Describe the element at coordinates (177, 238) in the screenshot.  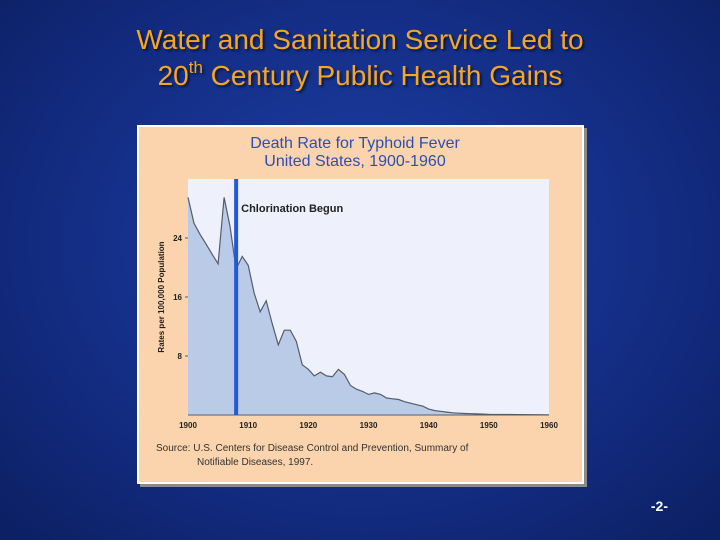
I see `y-tick-label: 24` at that location.